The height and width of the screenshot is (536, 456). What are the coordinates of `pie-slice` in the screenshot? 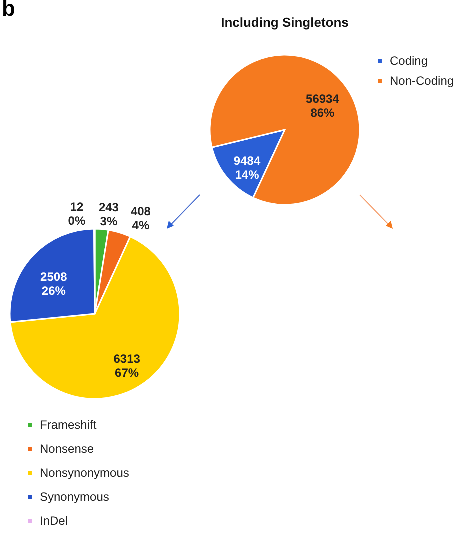 It's located at (285, 130).